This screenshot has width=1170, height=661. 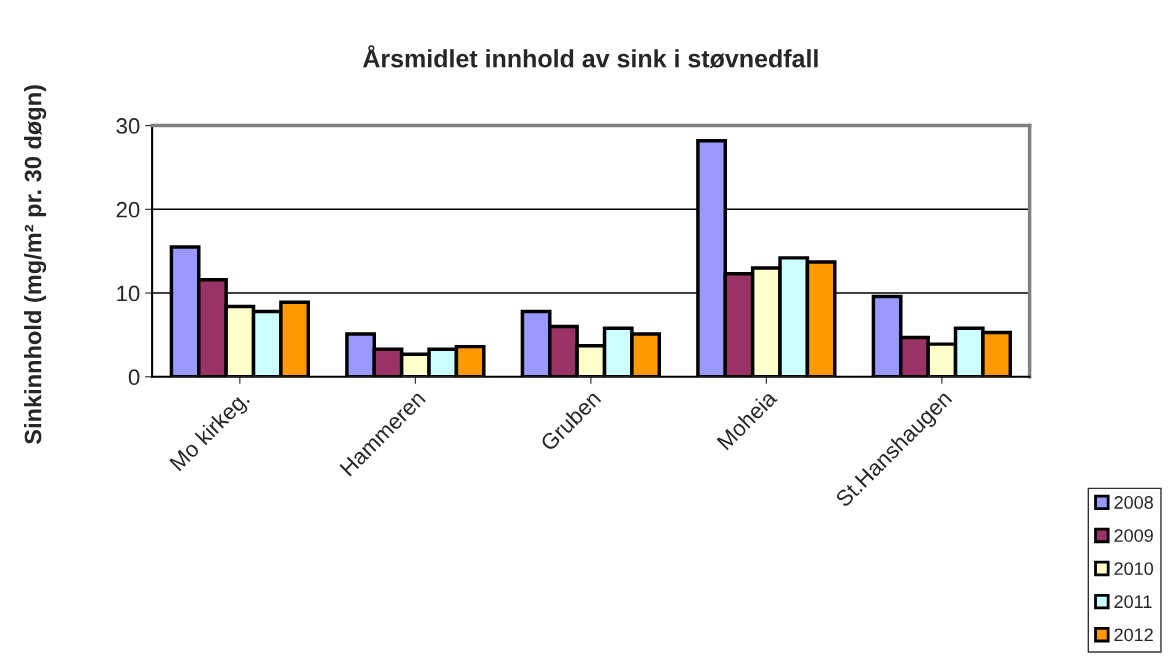 What do you see at coordinates (1133, 535) in the screenshot?
I see `legend-label: 2009` at bounding box center [1133, 535].